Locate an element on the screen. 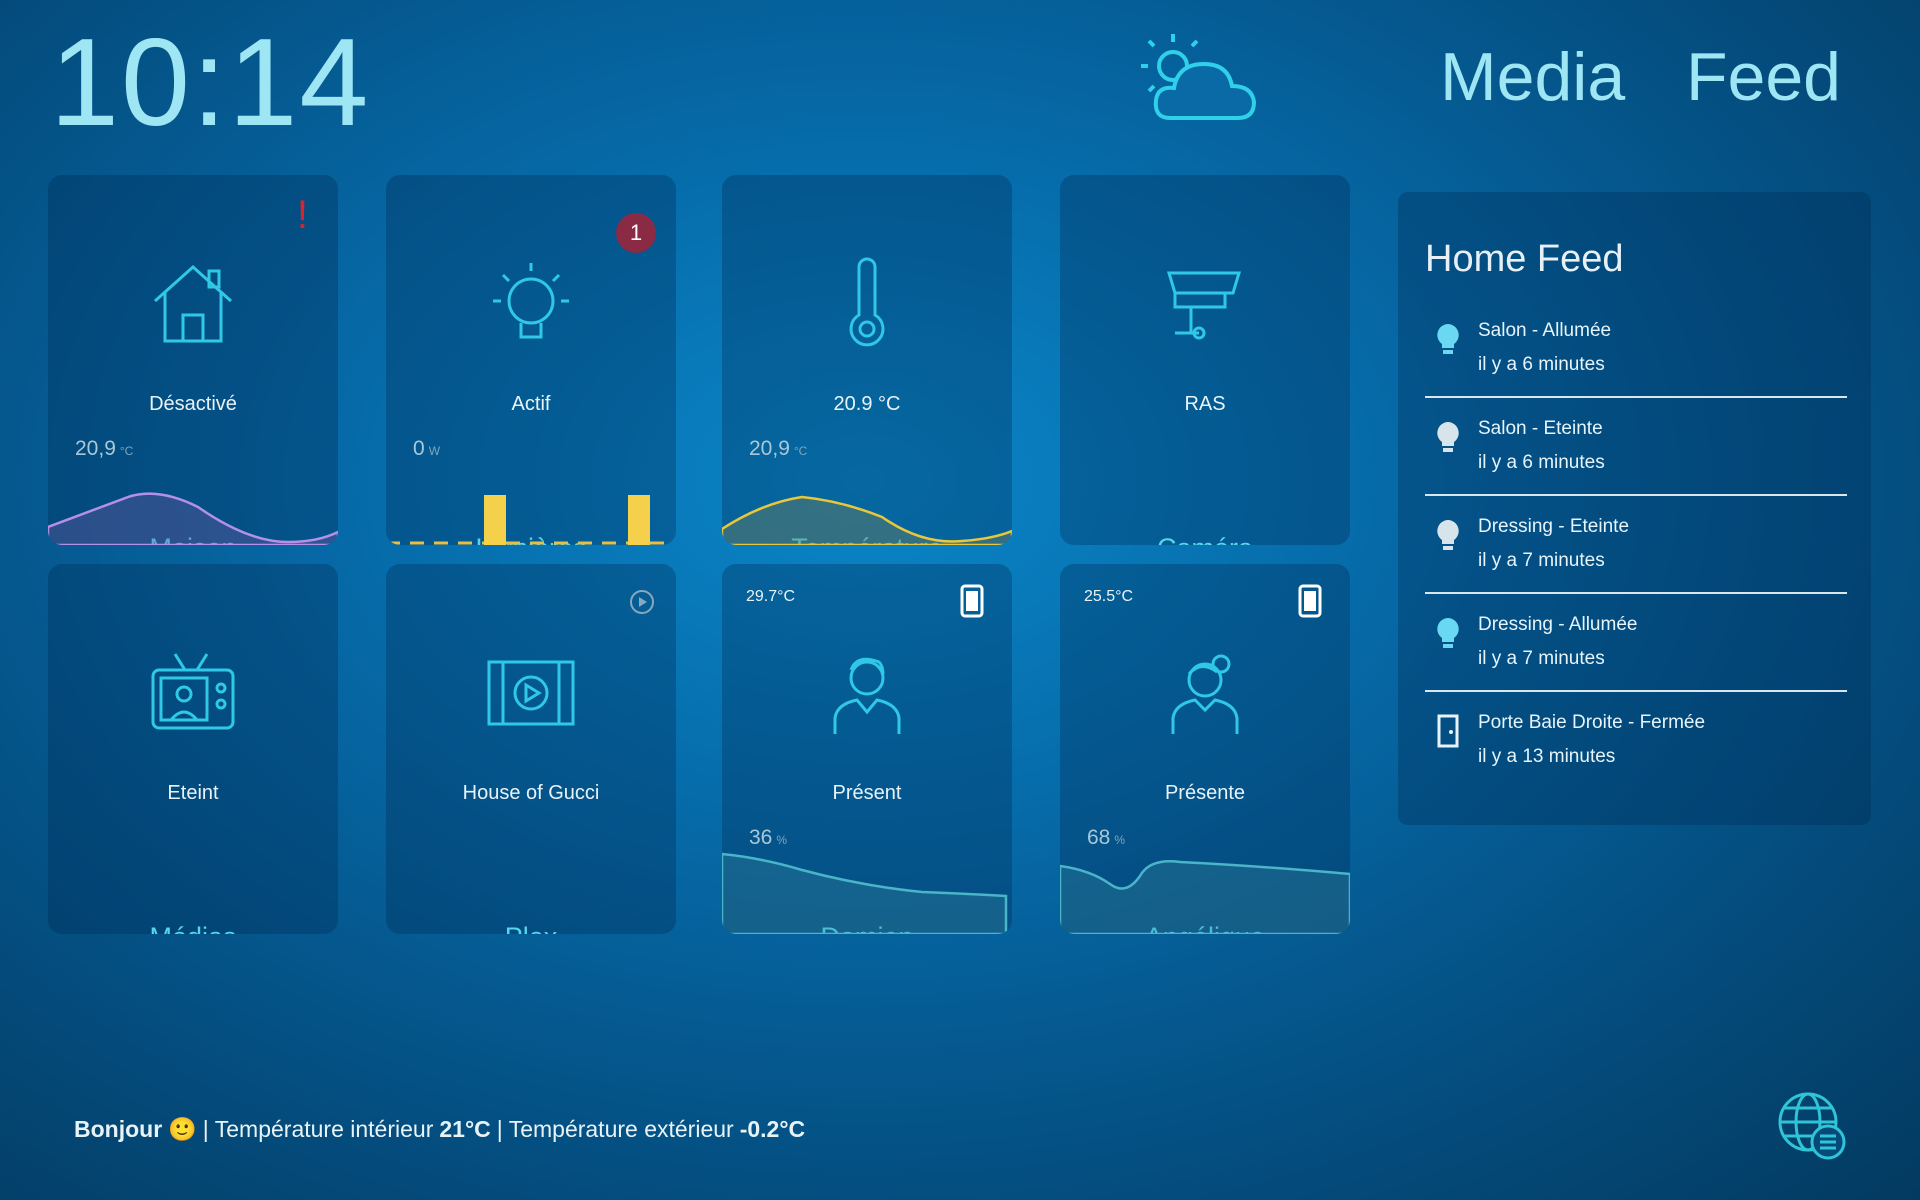 This screenshot has width=1920, height=1200. tile: Damien Présent 36% 29.7°C is located at coordinates (867, 749).